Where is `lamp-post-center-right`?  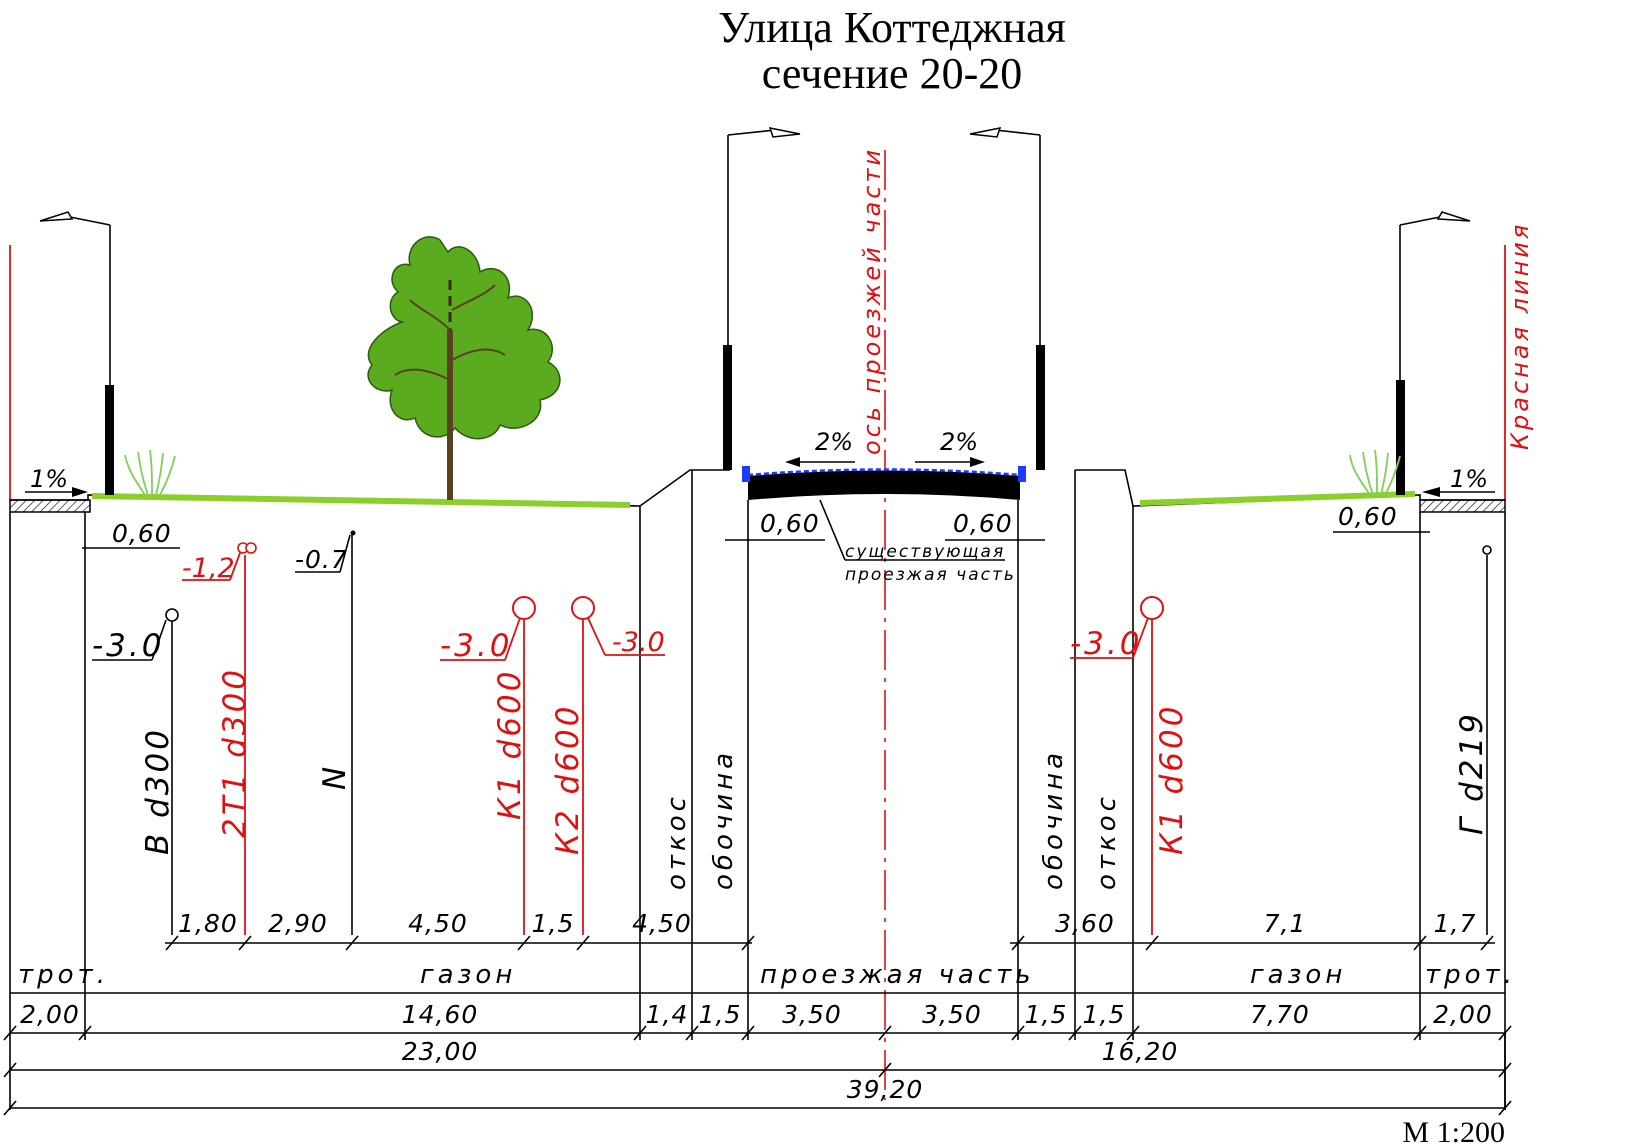 lamp-post-center-right is located at coordinates (1007, 298).